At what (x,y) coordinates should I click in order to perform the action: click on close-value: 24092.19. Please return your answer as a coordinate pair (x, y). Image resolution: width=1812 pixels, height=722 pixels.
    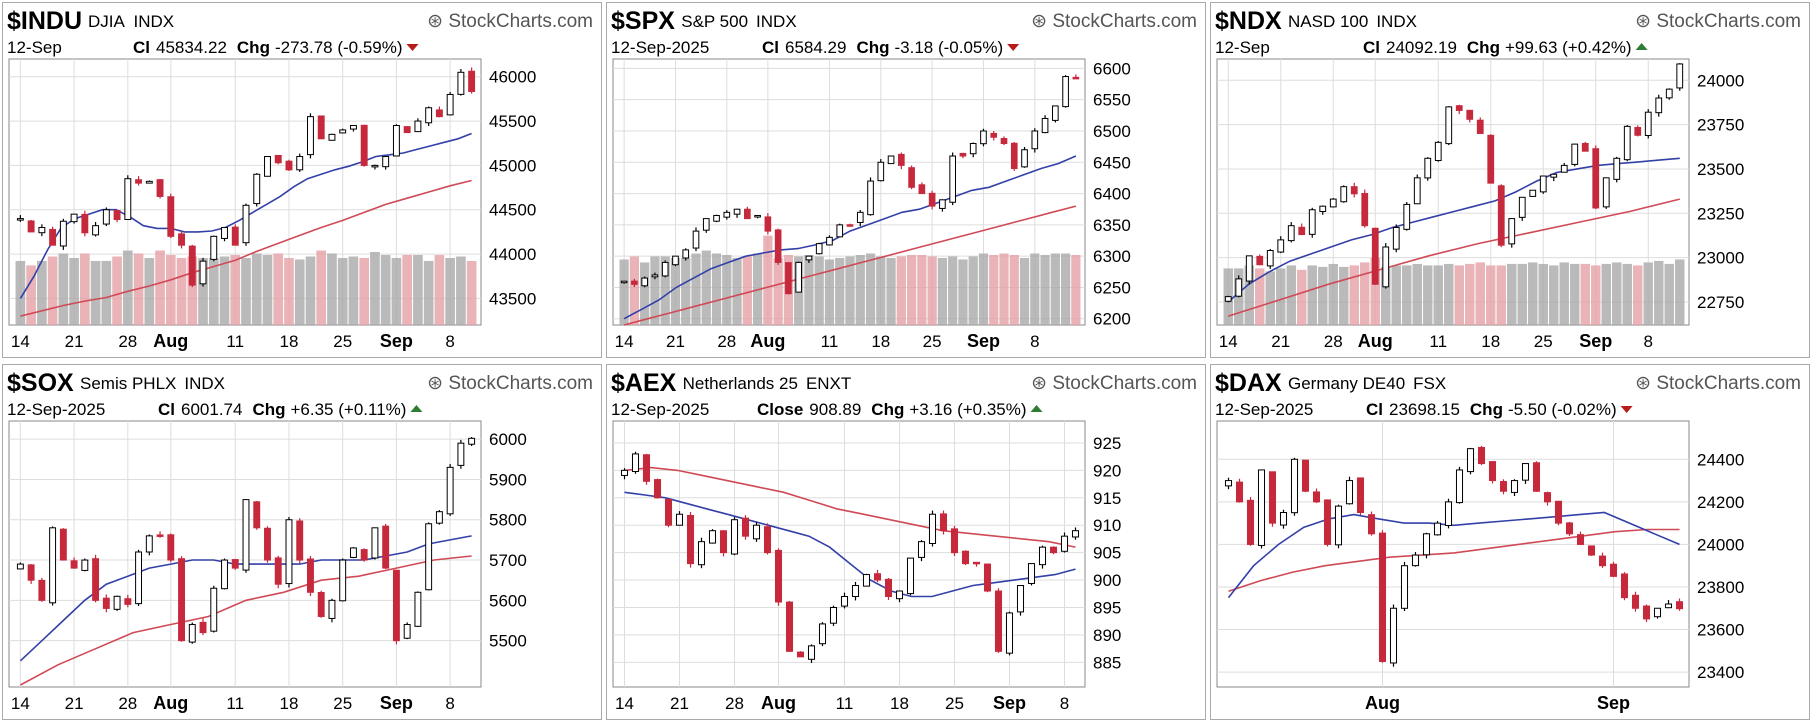
    Looking at the image, I should click on (1421, 47).